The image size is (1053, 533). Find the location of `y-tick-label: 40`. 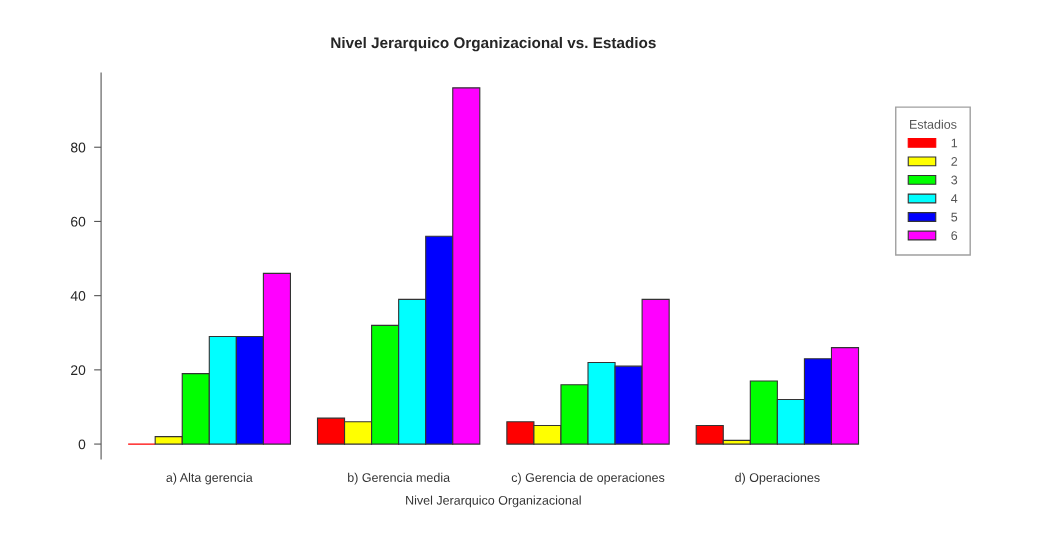

y-tick-label: 40 is located at coordinates (78, 295).